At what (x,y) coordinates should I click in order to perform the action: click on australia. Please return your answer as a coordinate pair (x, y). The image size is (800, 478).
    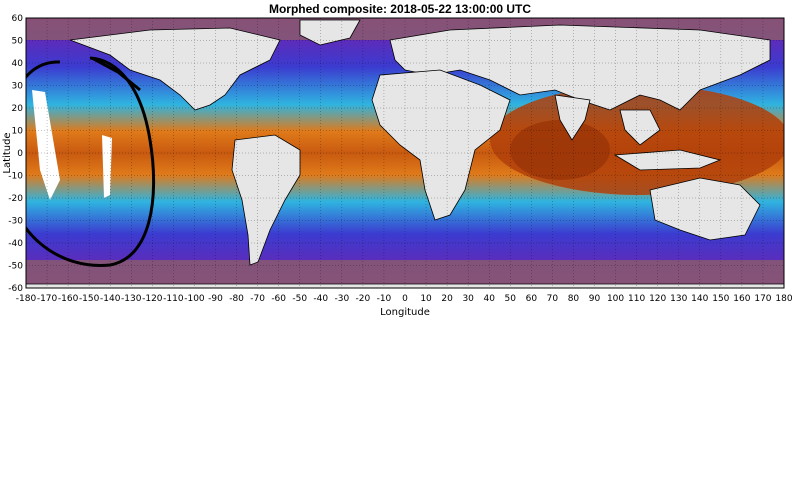
    Looking at the image, I should click on (705, 209).